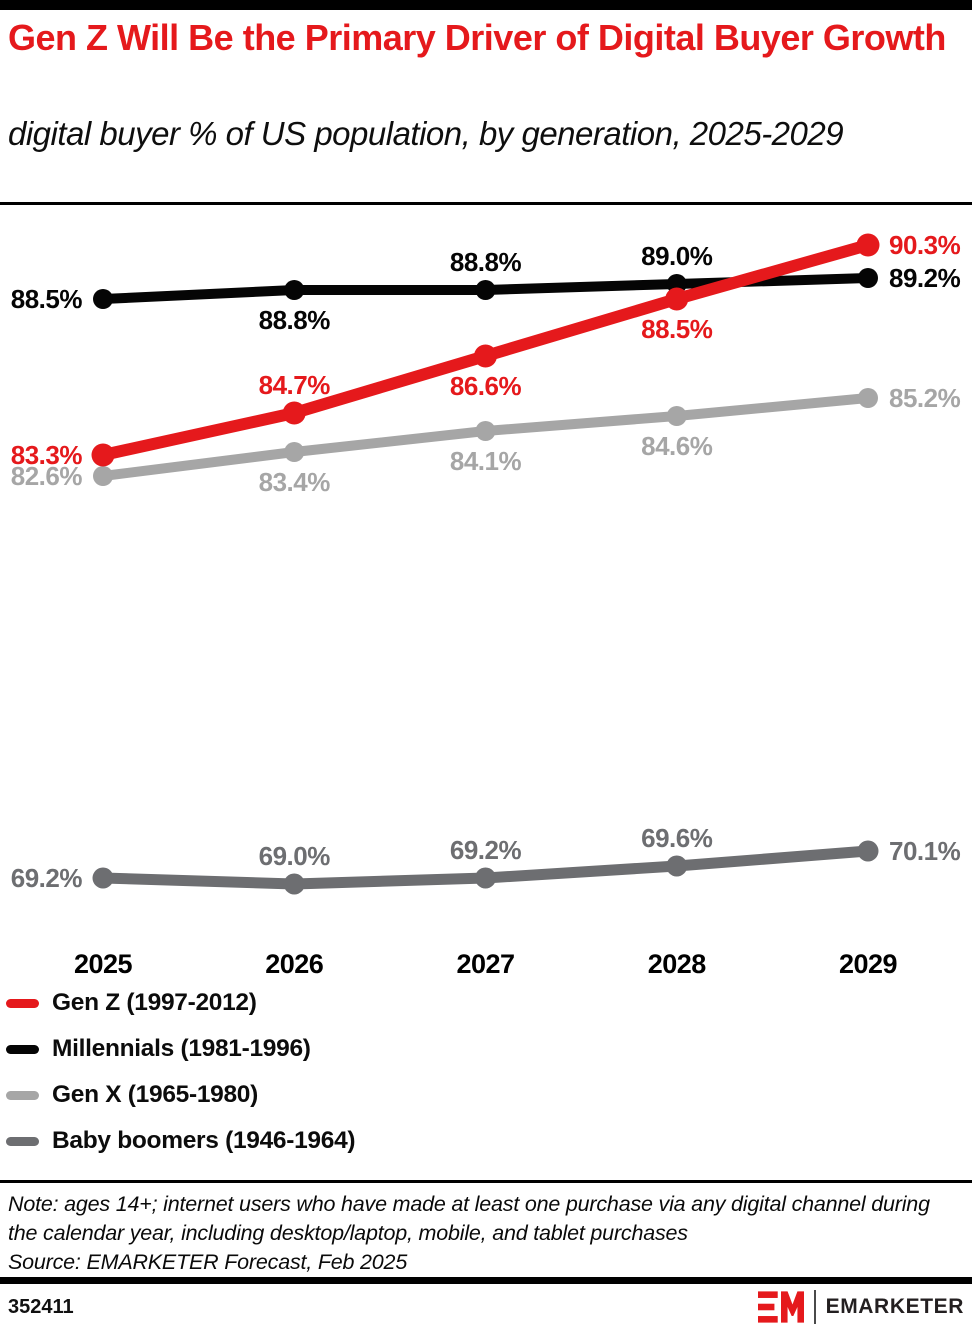 This screenshot has width=972, height=1330. I want to click on data-label: 90.3%, so click(925, 245).